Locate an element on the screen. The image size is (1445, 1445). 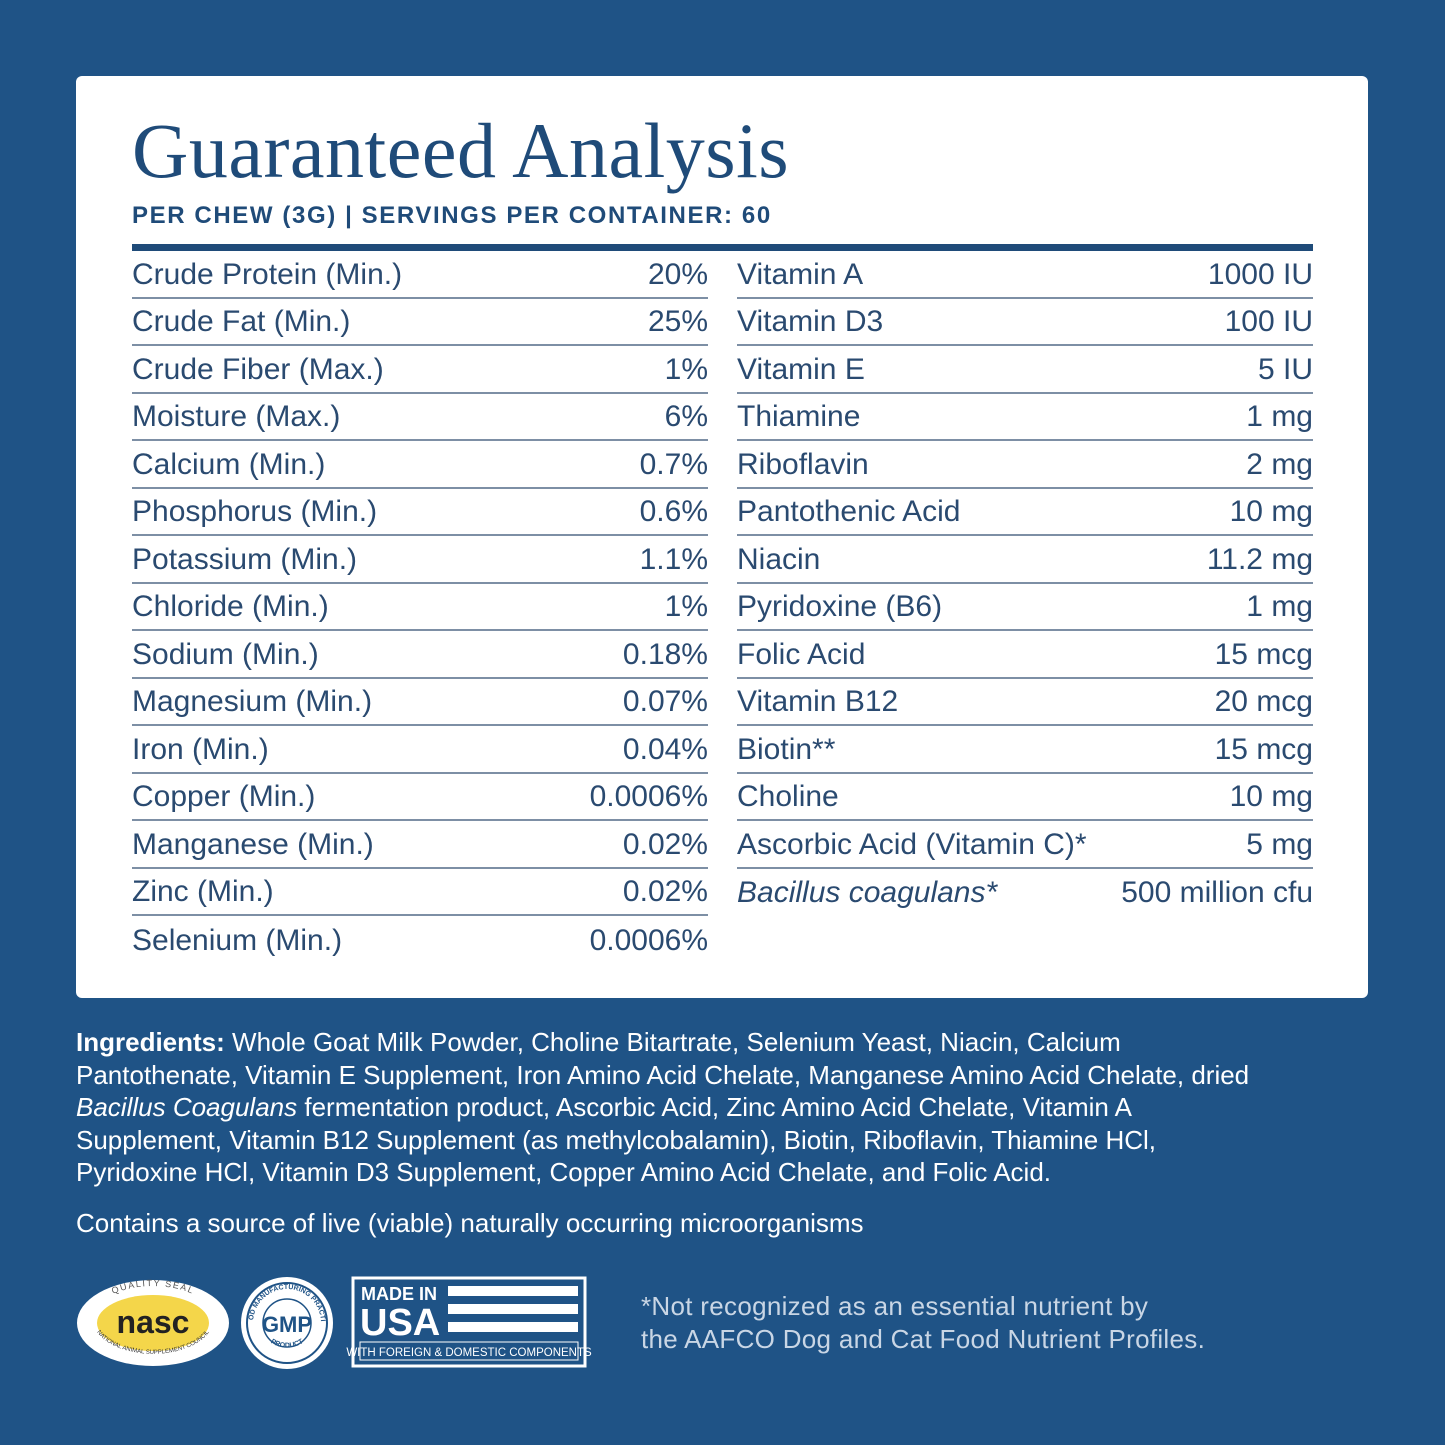
nutrient-amount: 1.1% is located at coordinates (673, 559).